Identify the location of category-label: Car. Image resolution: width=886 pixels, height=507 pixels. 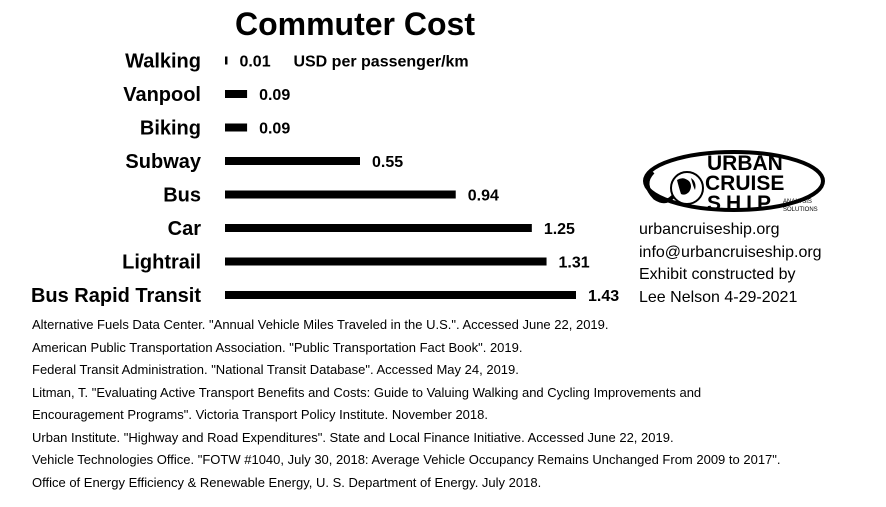
(185, 229).